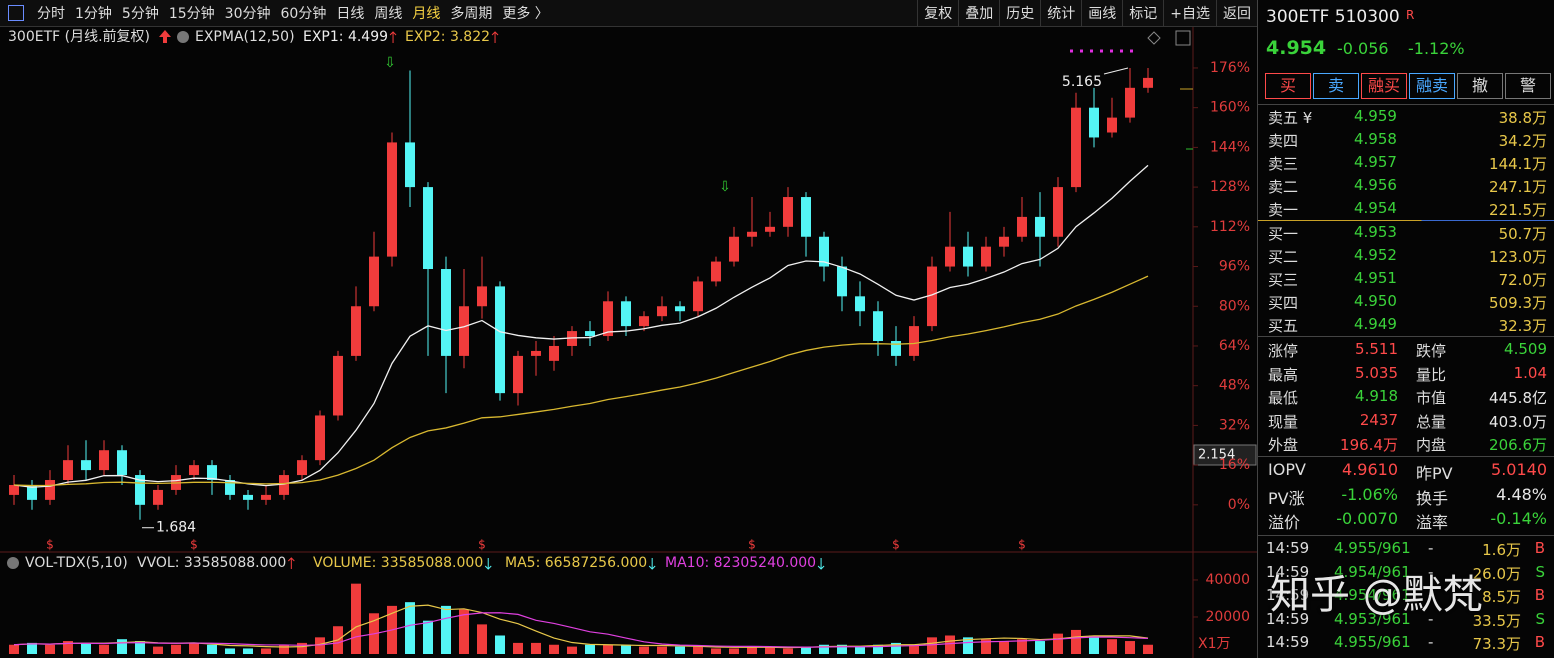 The image size is (1554, 658). Describe the element at coordinates (51, 14) in the screenshot. I see `period-tab: 分时` at that location.